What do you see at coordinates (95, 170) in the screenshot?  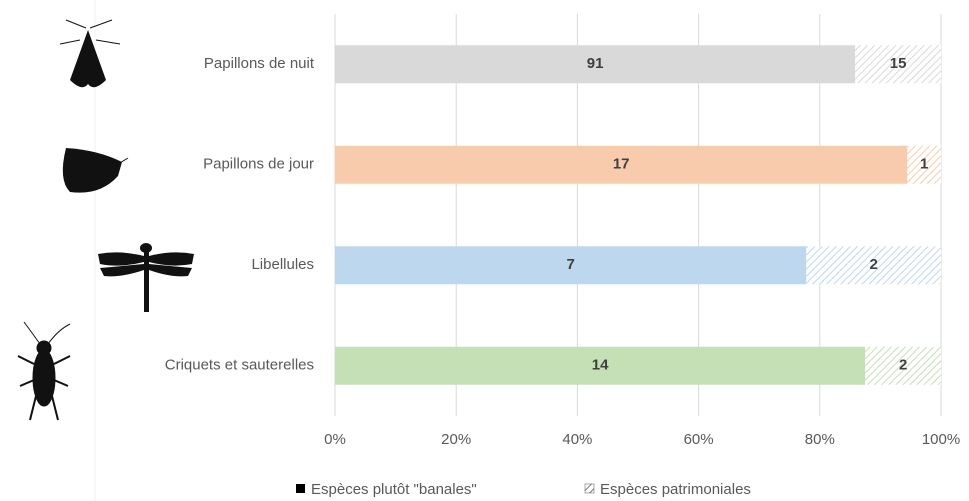 I see `butterfly-icon` at bounding box center [95, 170].